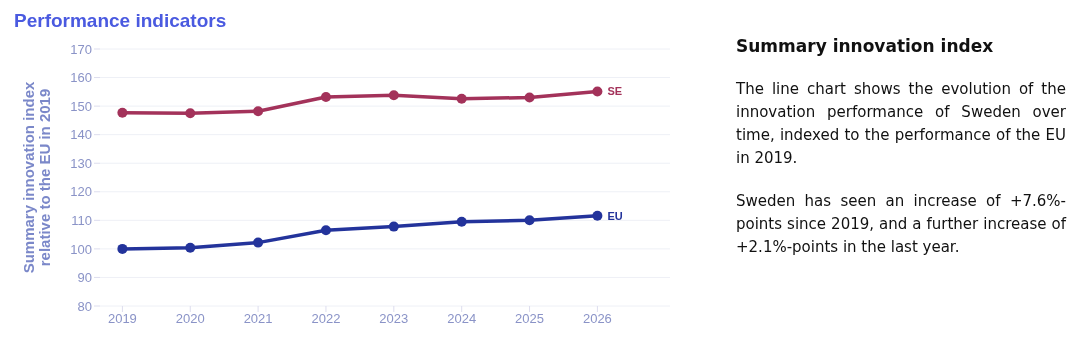 Image resolution: width=1092 pixels, height=346 pixels. What do you see at coordinates (81, 49) in the screenshot?
I see `y-tick-label: 170` at bounding box center [81, 49].